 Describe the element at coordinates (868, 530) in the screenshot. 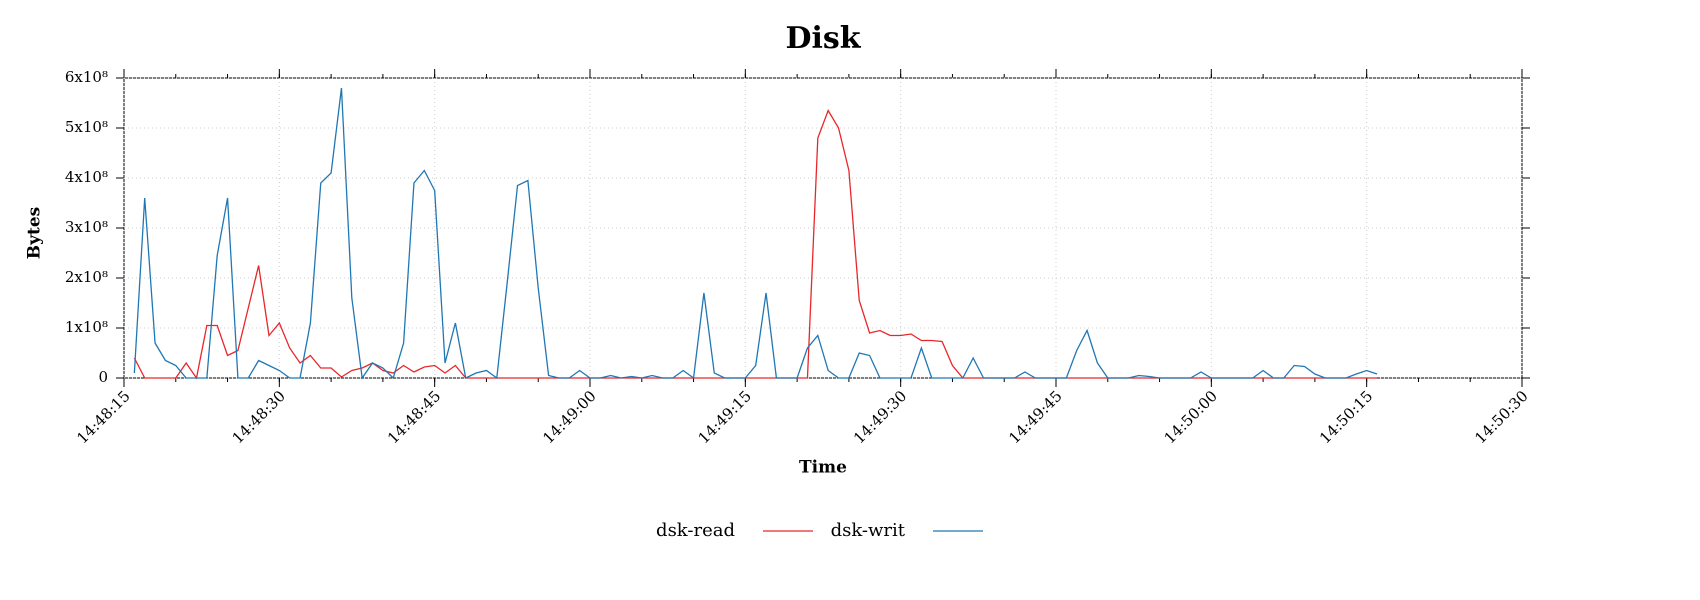

I see `legend-label: dsk-writ` at that location.